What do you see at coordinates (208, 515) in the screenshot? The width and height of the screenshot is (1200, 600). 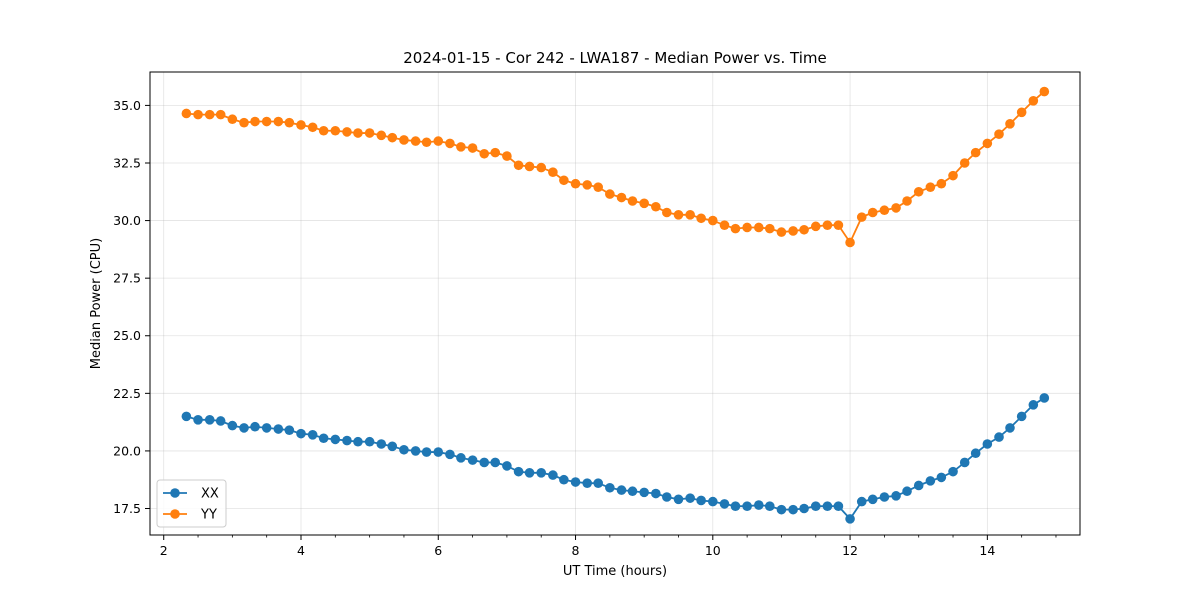 I see `legend-label: YY` at bounding box center [208, 515].